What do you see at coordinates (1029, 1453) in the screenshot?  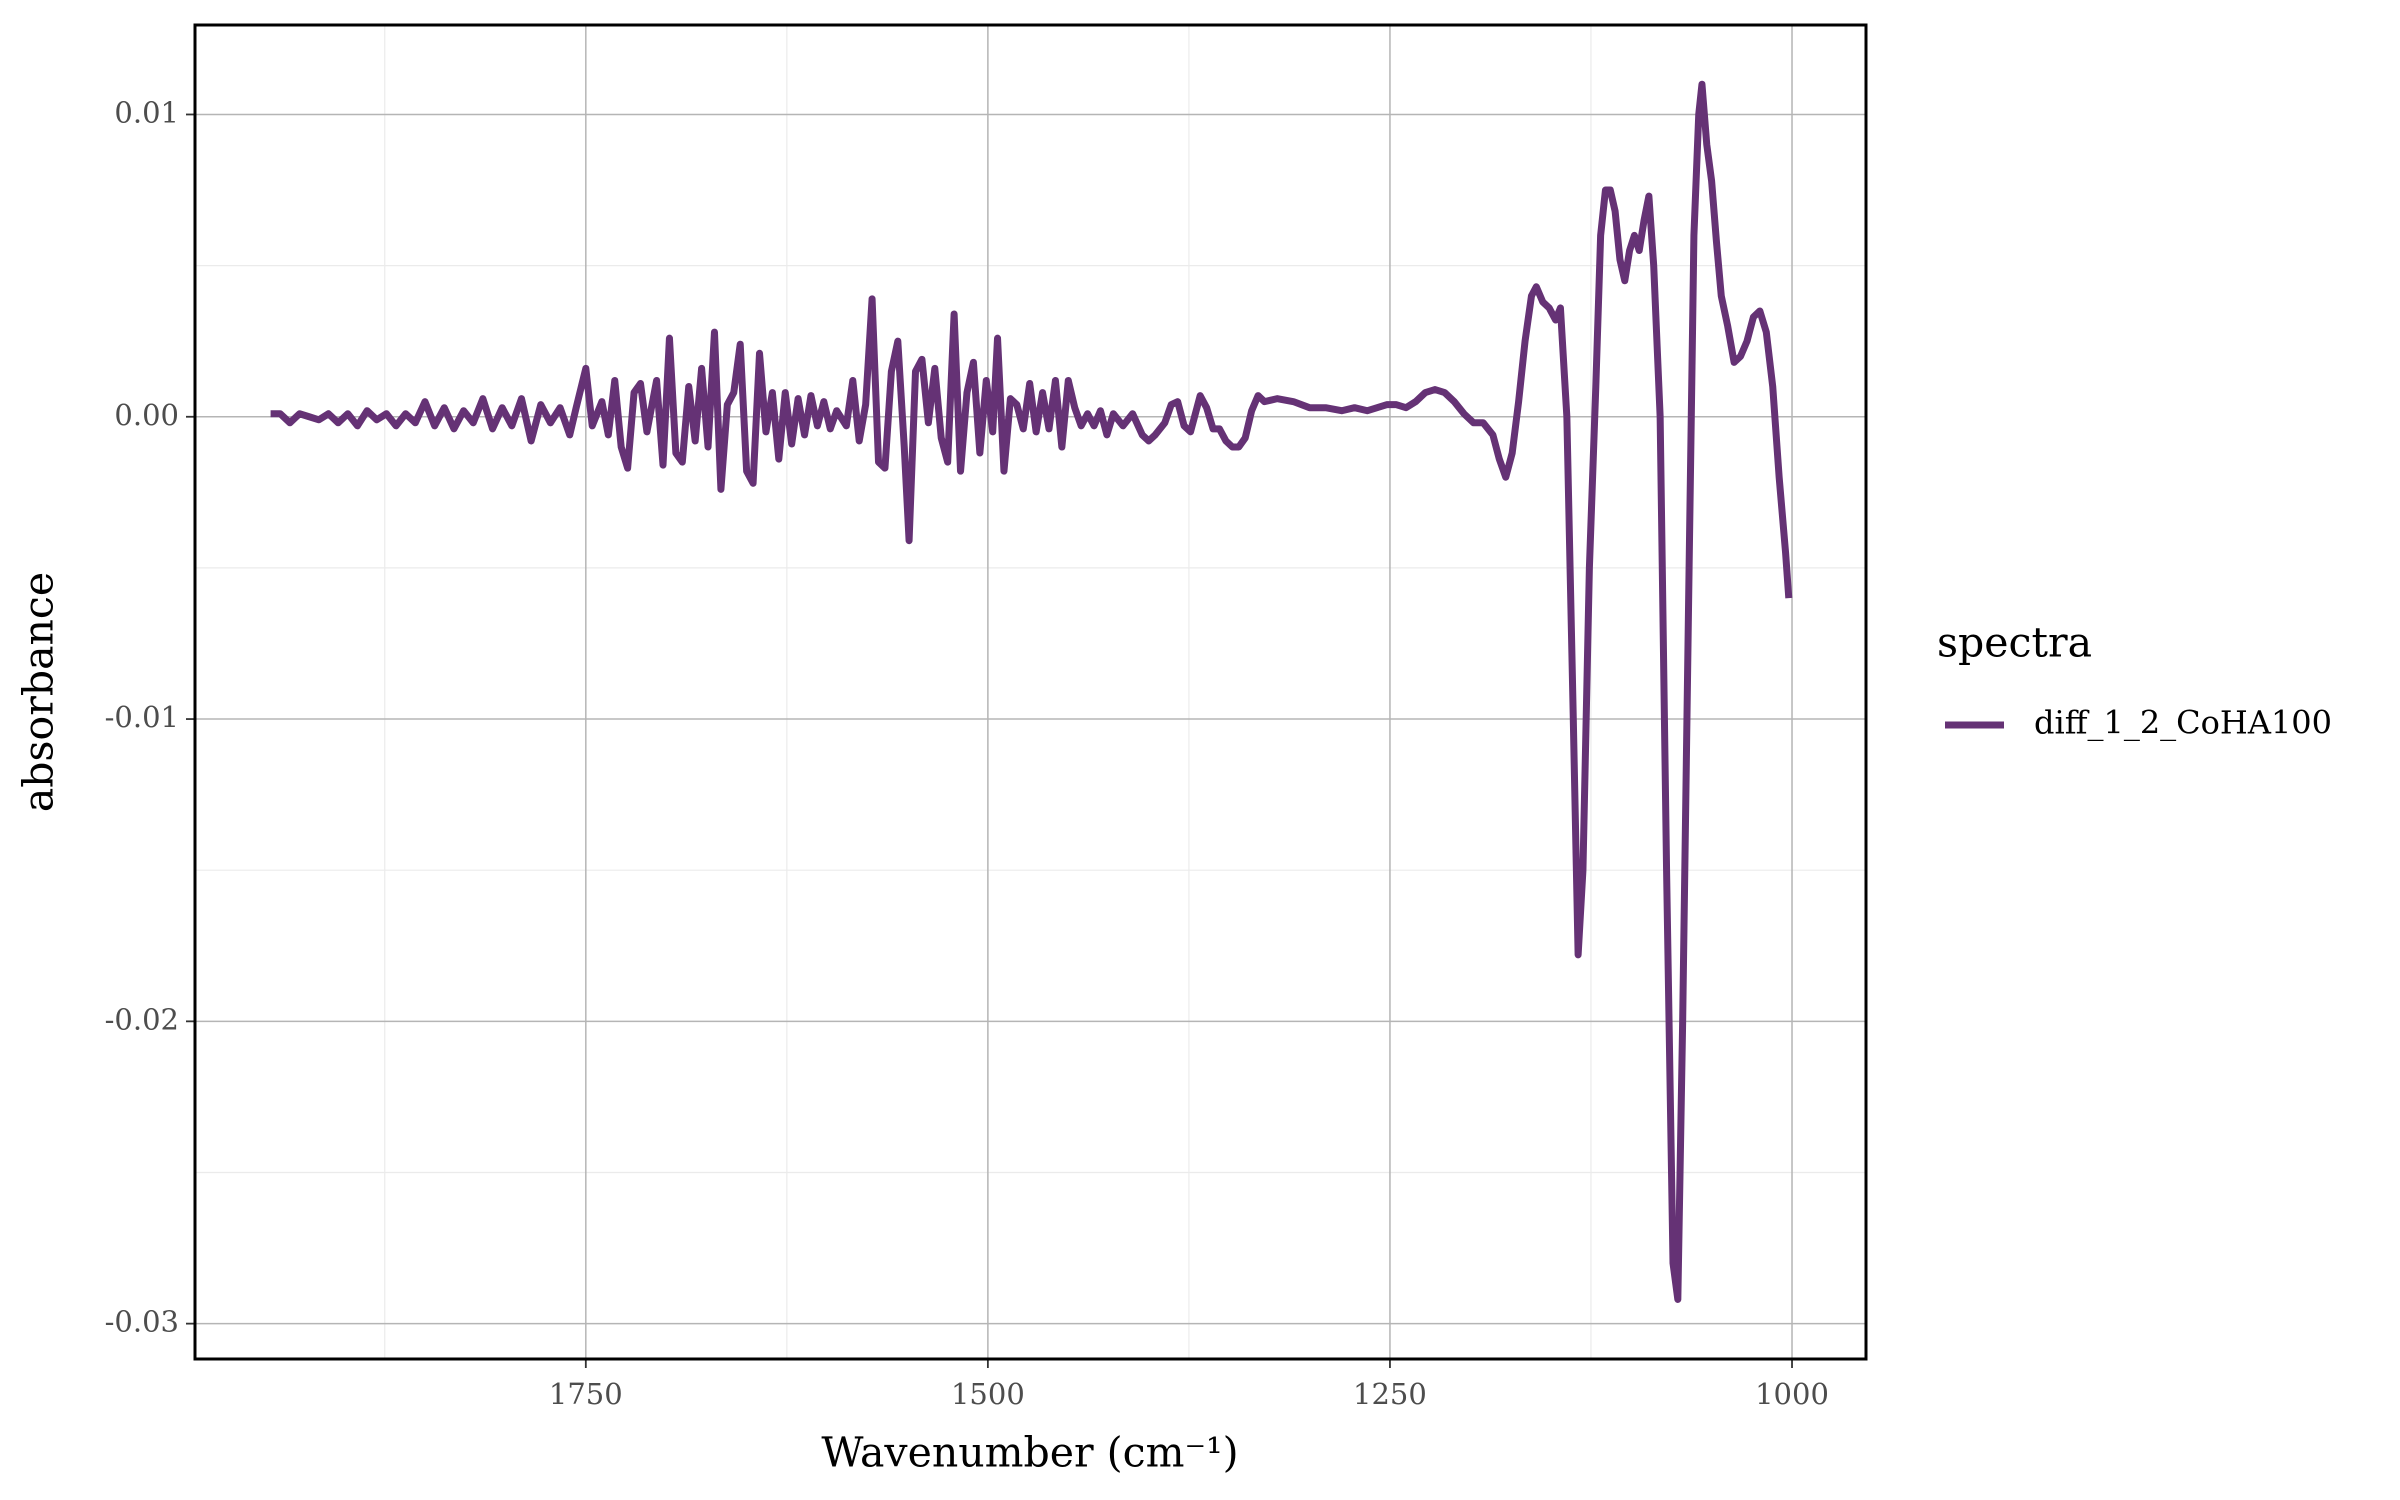 I see `x-axis-title: Wavenumber (cm⁻¹)` at bounding box center [1029, 1453].